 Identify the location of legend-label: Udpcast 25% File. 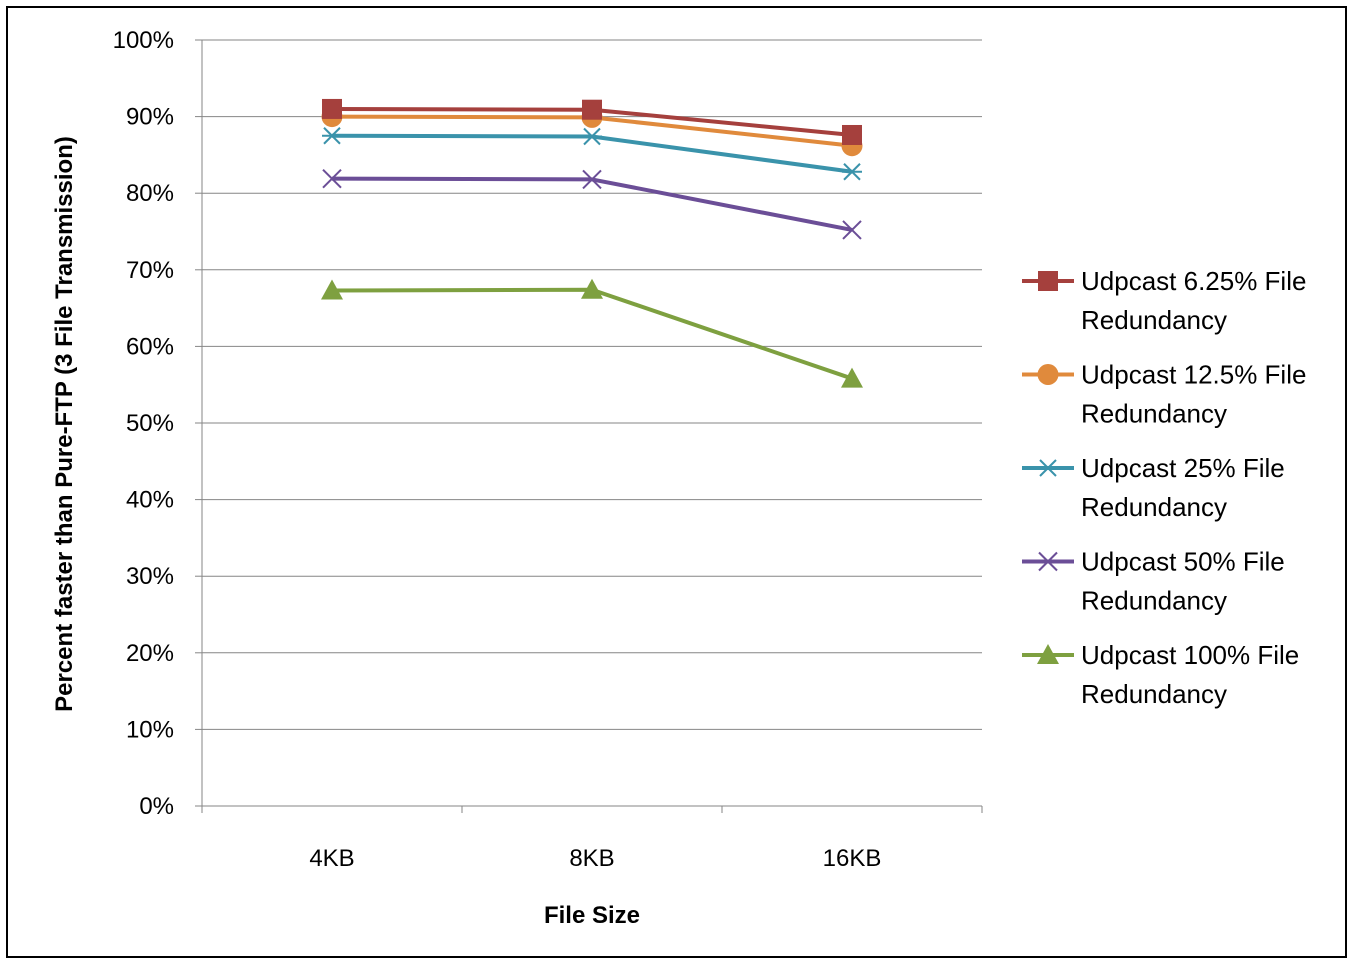
(1183, 468).